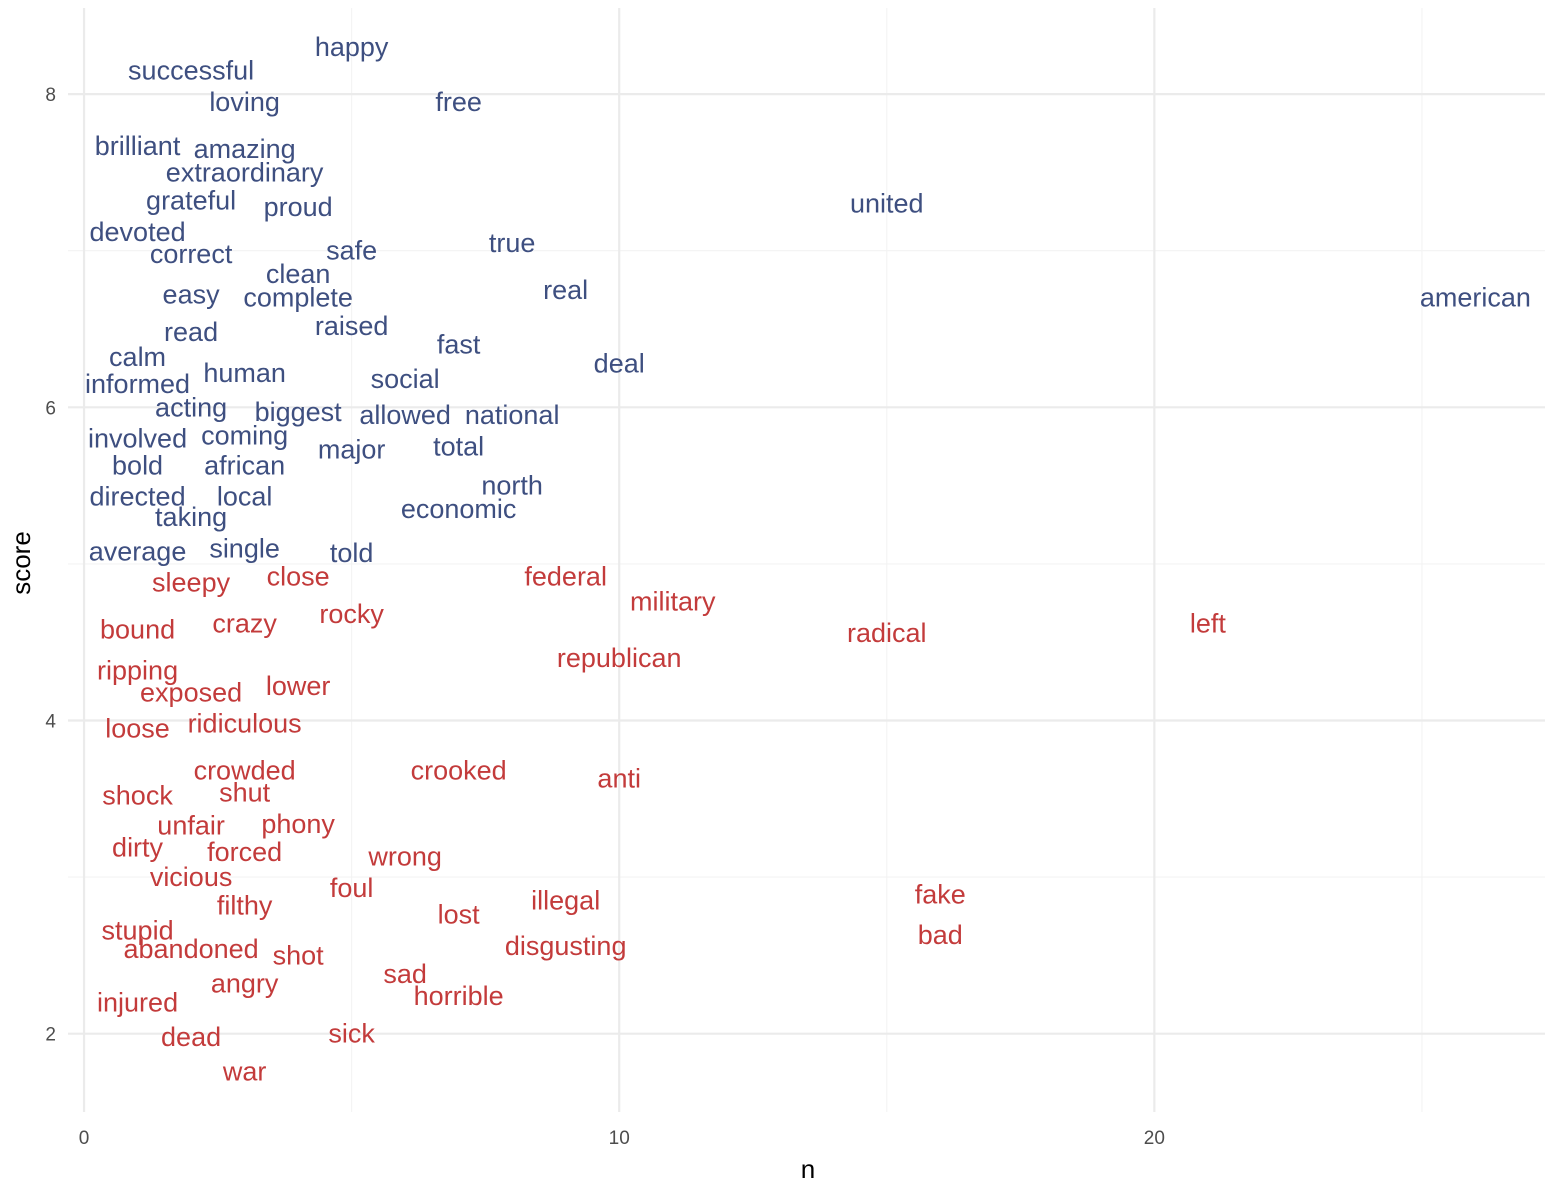 The width and height of the screenshot is (1558, 1194). What do you see at coordinates (50, 95) in the screenshot?
I see `y-tick-label: 8` at bounding box center [50, 95].